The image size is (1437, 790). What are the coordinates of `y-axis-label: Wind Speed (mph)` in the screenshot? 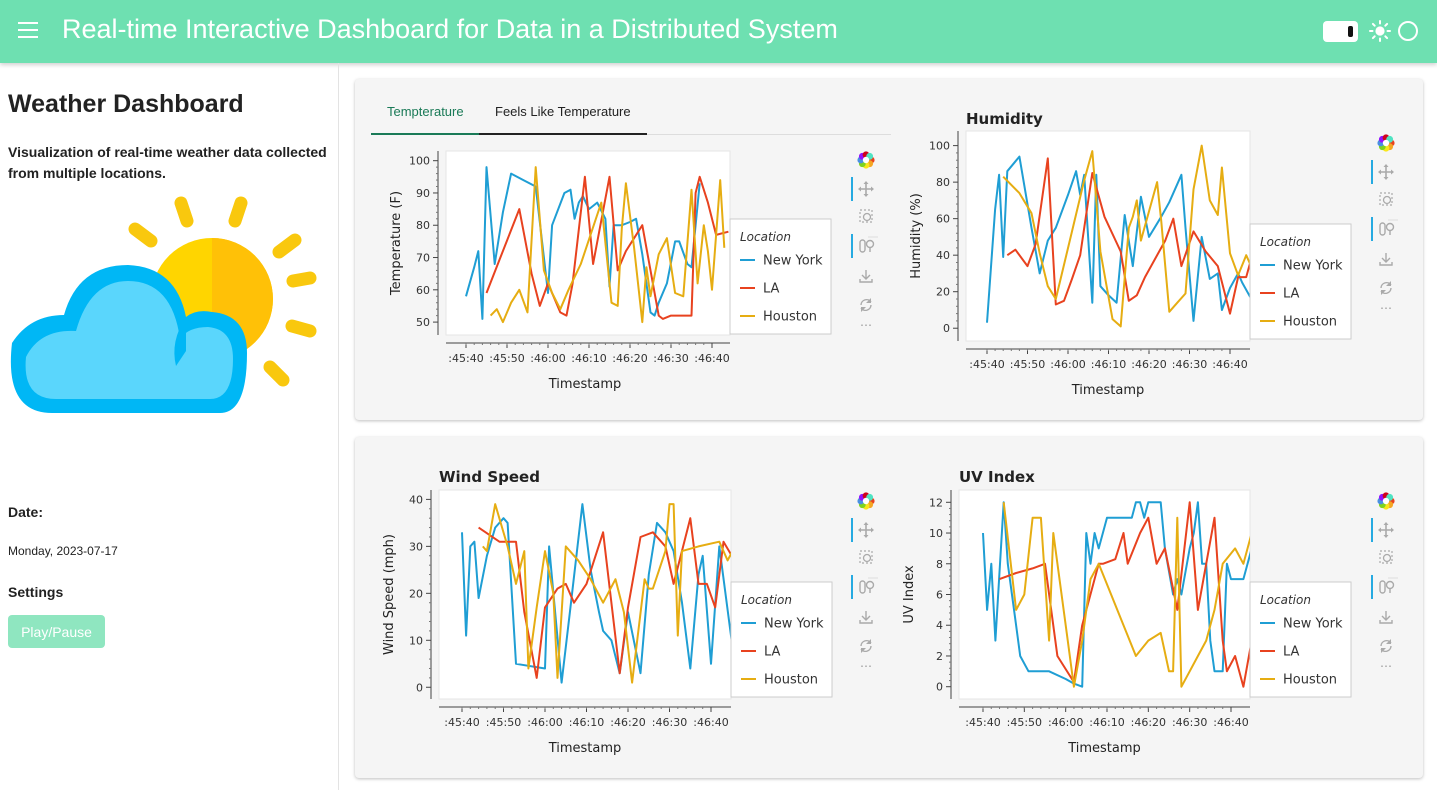 It's located at (389, 594).